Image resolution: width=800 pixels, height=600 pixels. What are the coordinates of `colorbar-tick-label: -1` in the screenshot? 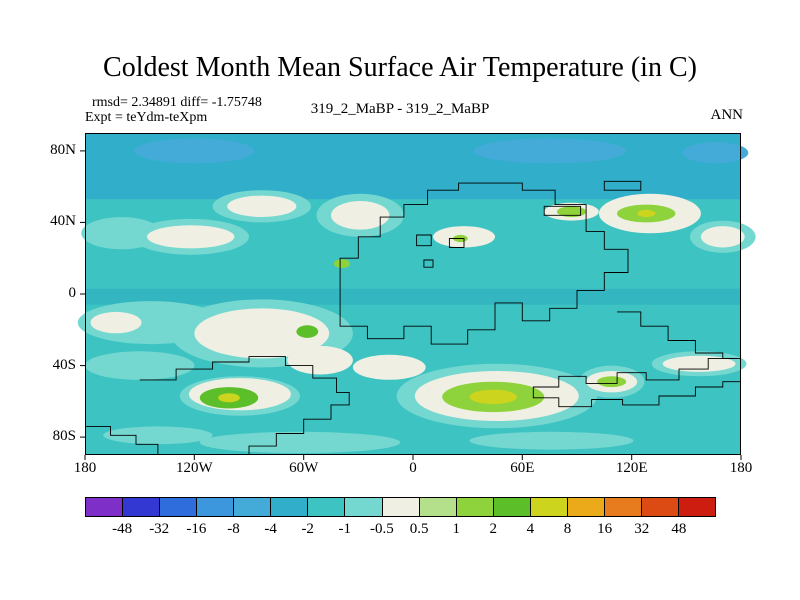 It's located at (345, 529).